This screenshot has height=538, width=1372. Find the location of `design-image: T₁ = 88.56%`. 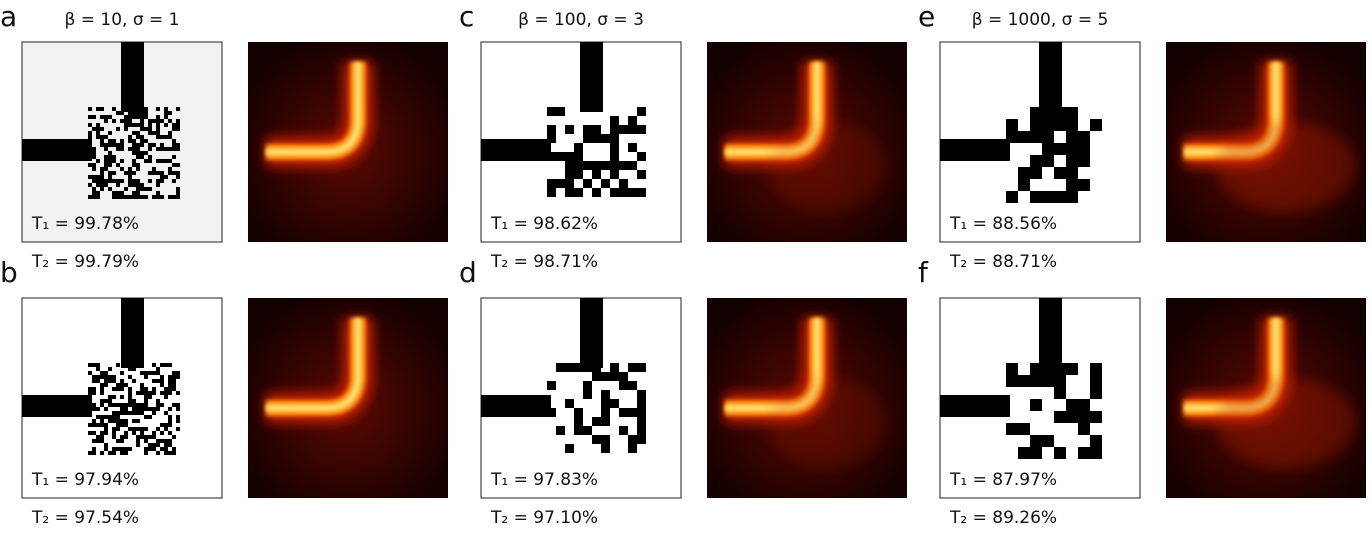

design-image: T₁ = 88.56% is located at coordinates (1040, 142).